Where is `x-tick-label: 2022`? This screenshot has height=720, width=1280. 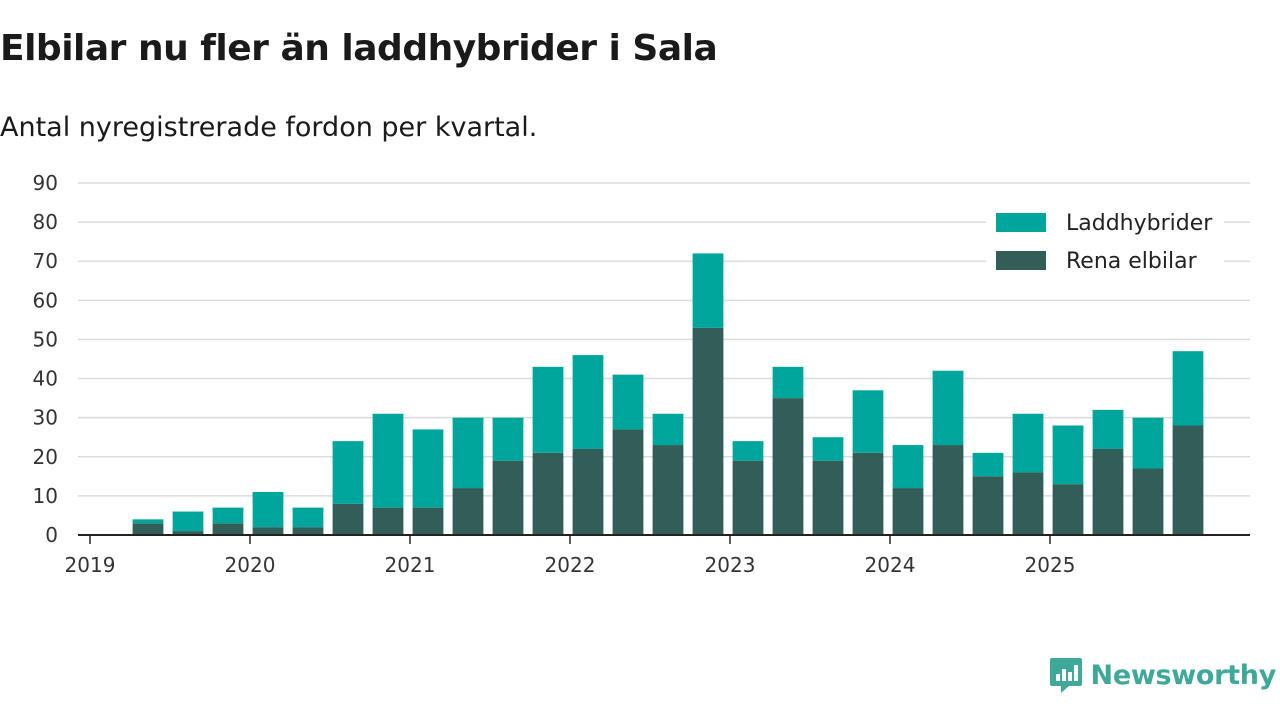
x-tick-label: 2022 is located at coordinates (570, 565).